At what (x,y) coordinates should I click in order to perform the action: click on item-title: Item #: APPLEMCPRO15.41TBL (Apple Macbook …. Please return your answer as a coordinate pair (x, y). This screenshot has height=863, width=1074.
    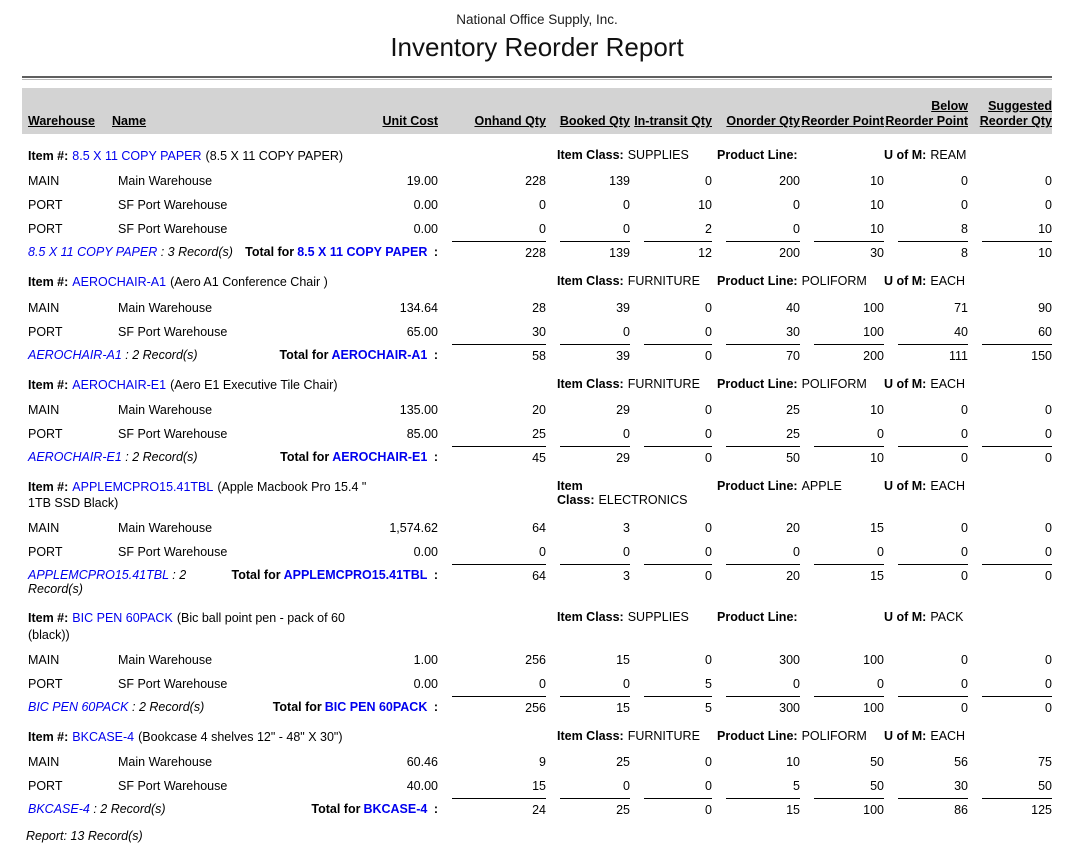
    Looking at the image, I should click on (209, 495).